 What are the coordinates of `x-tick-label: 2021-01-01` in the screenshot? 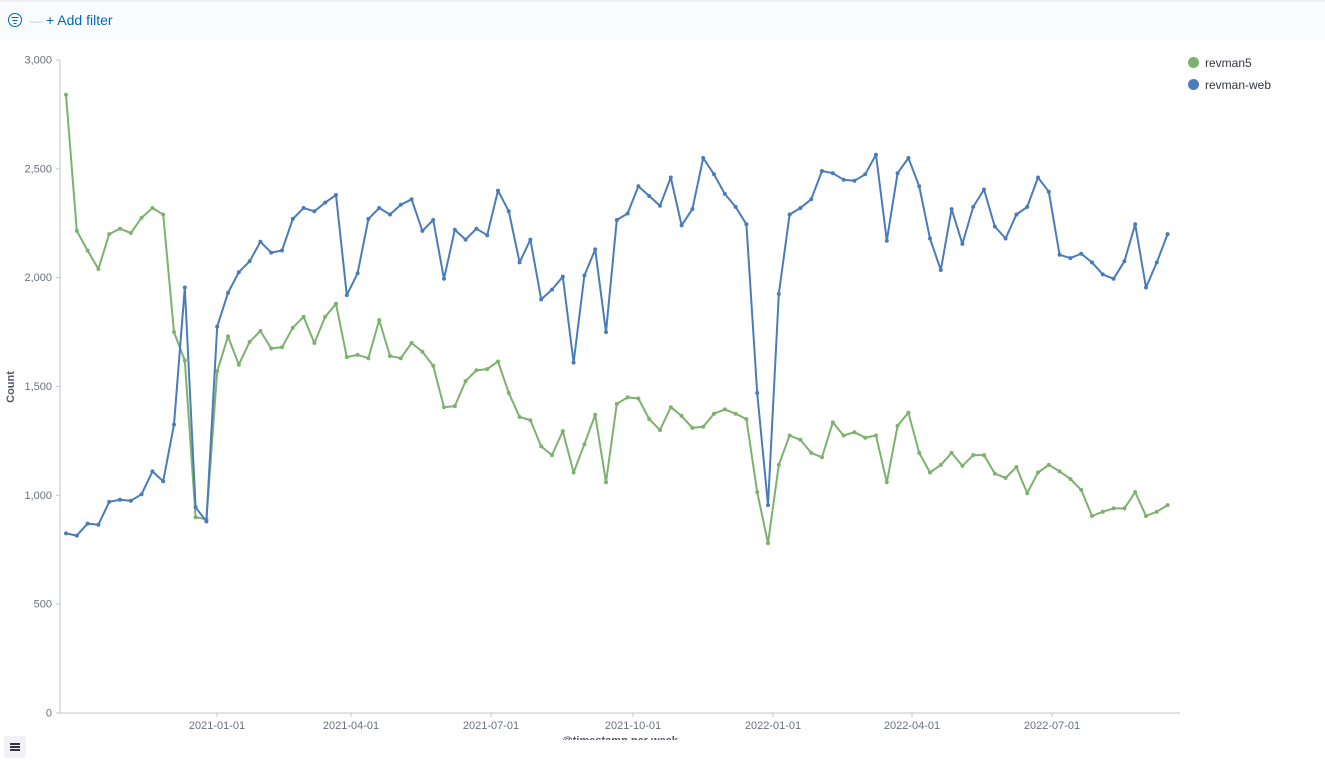 It's located at (217, 726).